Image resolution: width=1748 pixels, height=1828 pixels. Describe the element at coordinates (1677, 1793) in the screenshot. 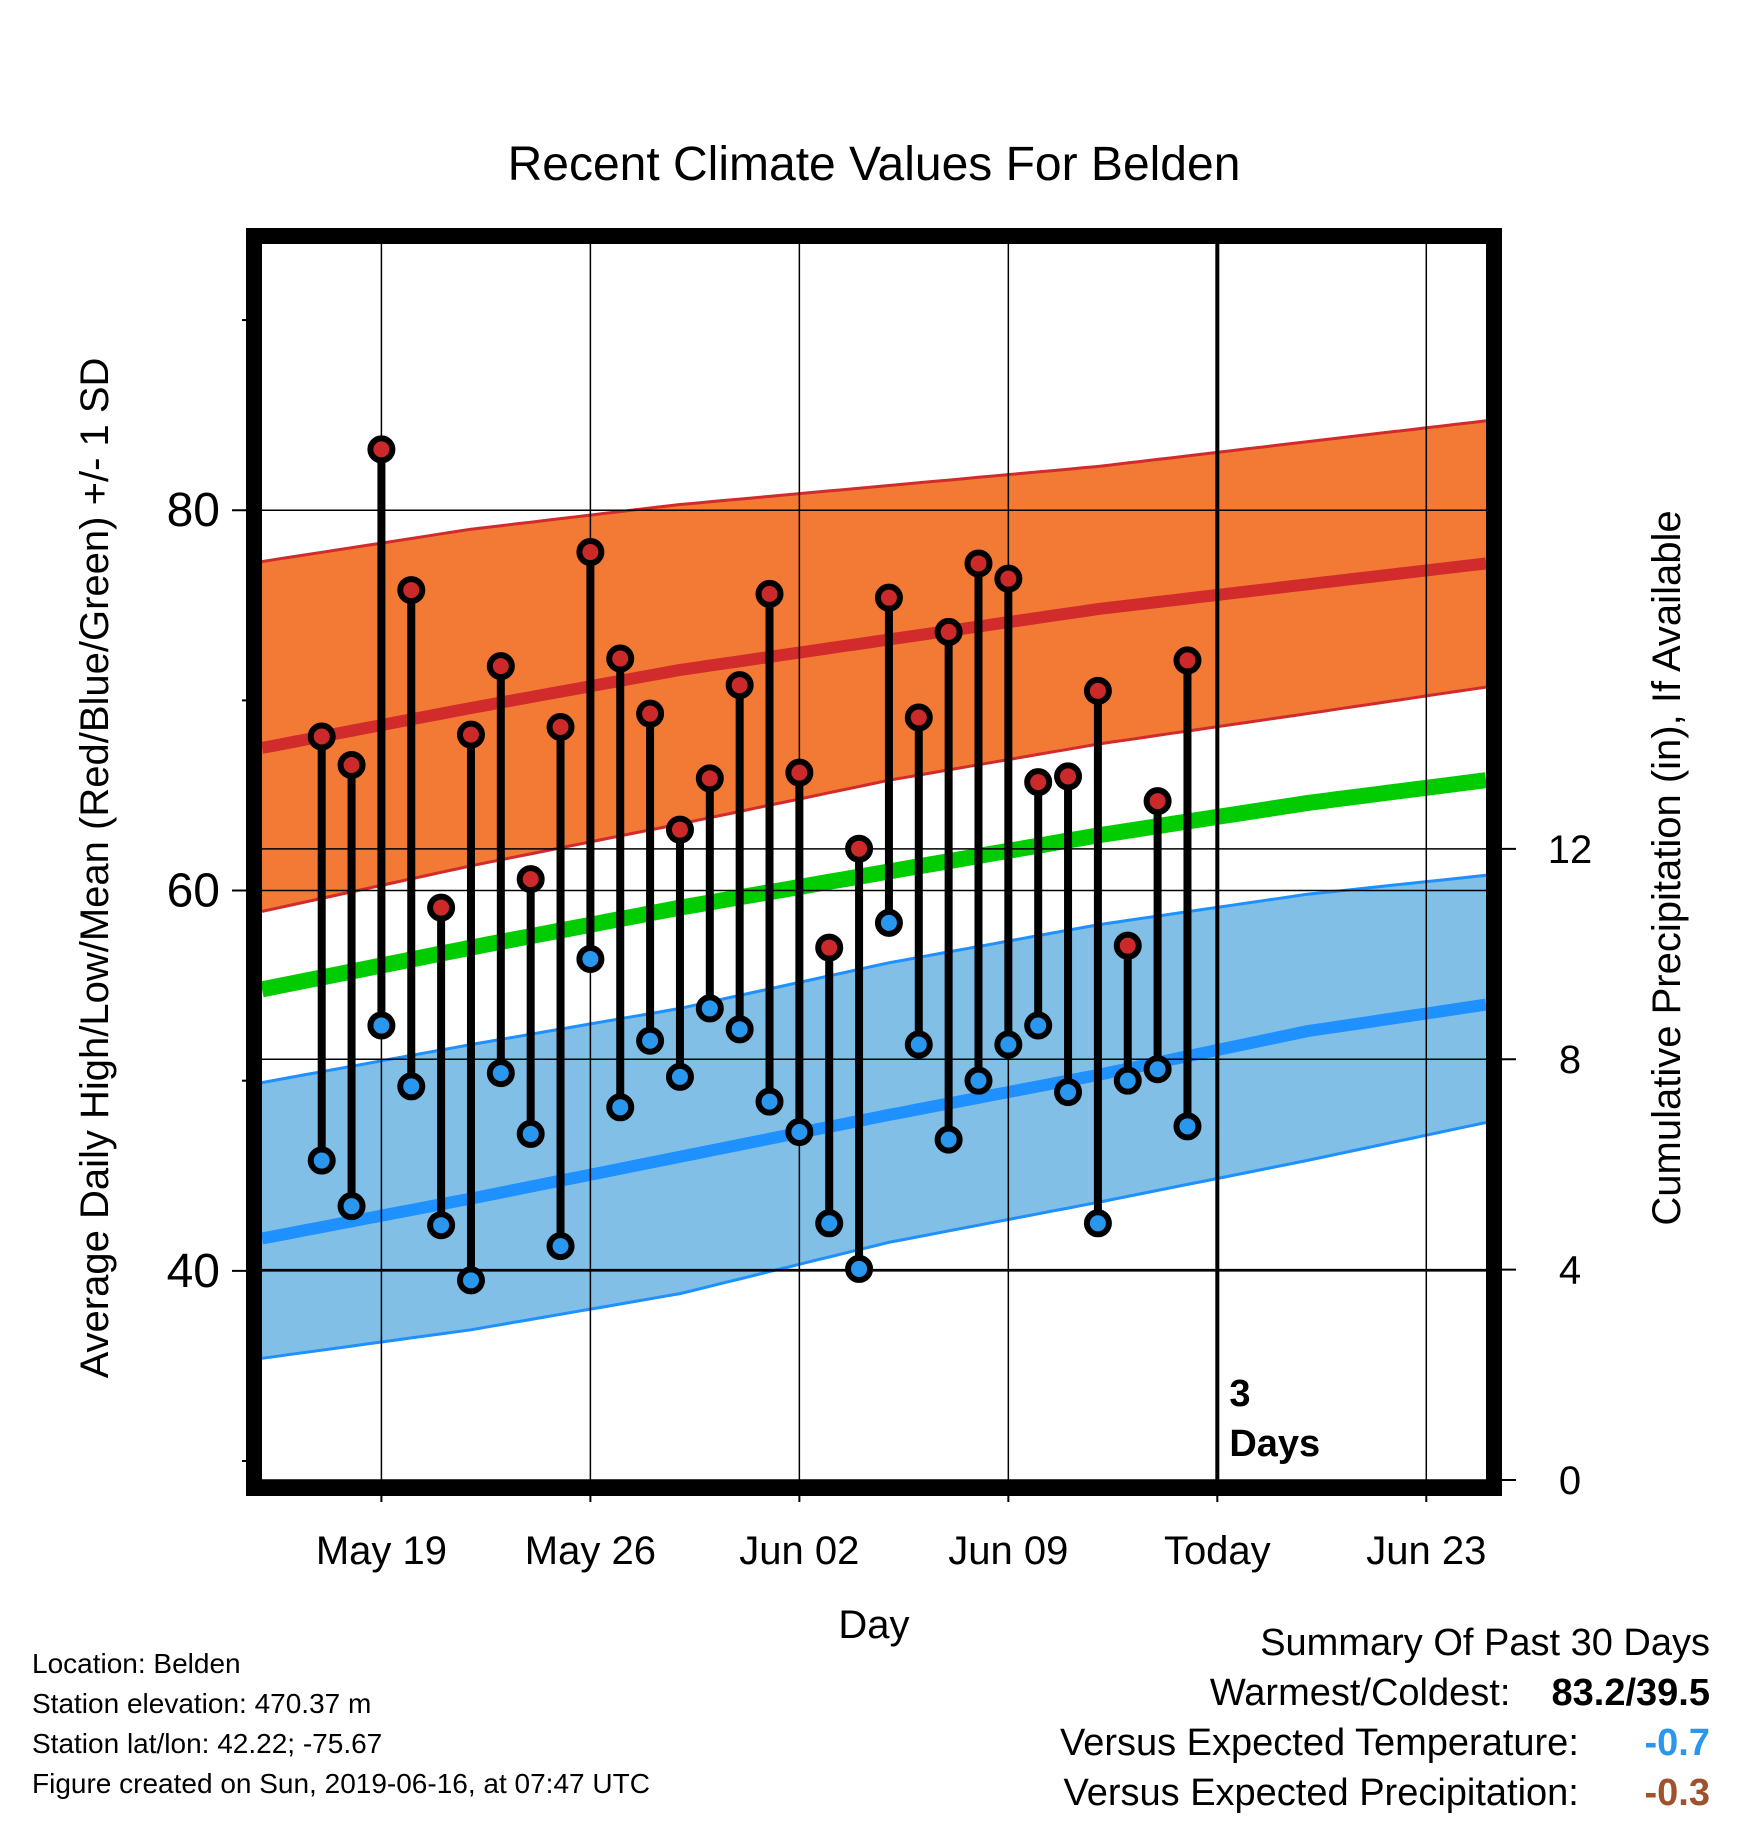

I see `summary-precip-value: -0.3` at that location.